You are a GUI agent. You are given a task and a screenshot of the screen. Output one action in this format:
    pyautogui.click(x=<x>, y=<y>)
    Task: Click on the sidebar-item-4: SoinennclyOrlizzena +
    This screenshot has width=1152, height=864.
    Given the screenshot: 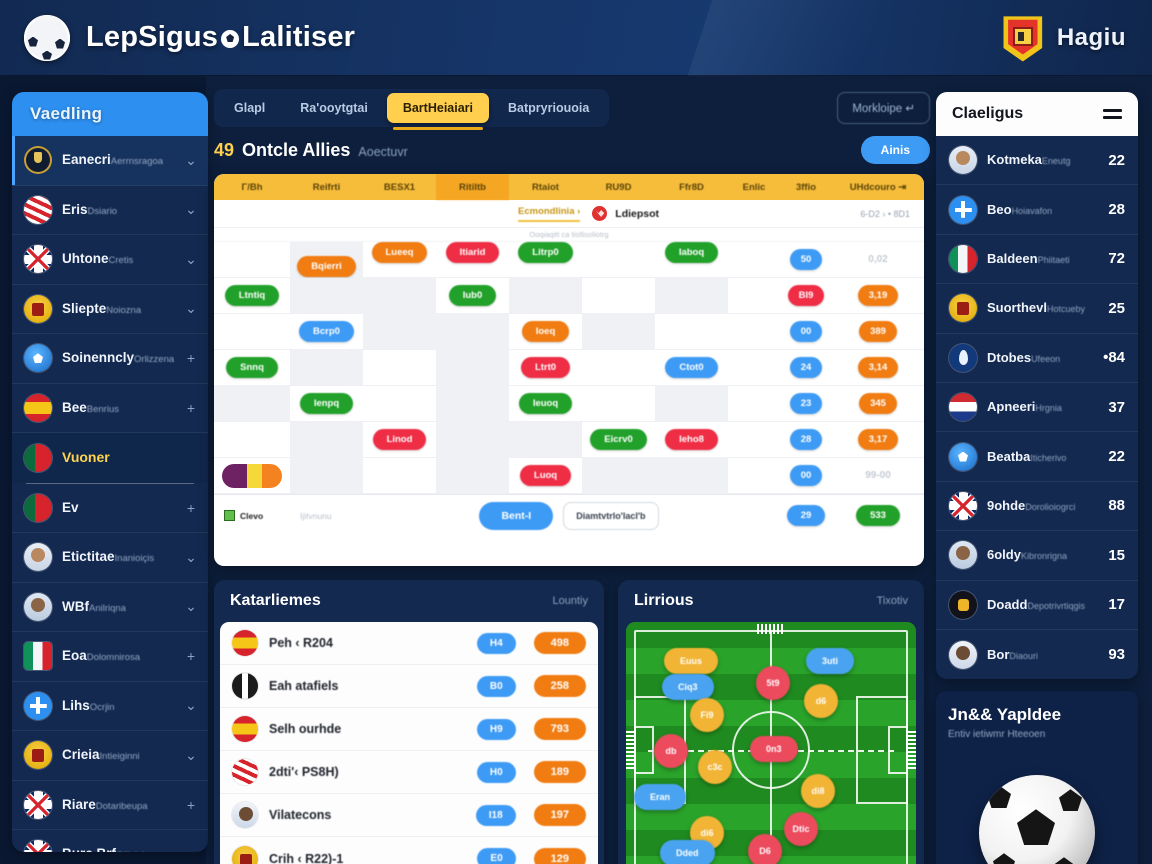 What is the action you would take?
    pyautogui.click(x=110, y=359)
    